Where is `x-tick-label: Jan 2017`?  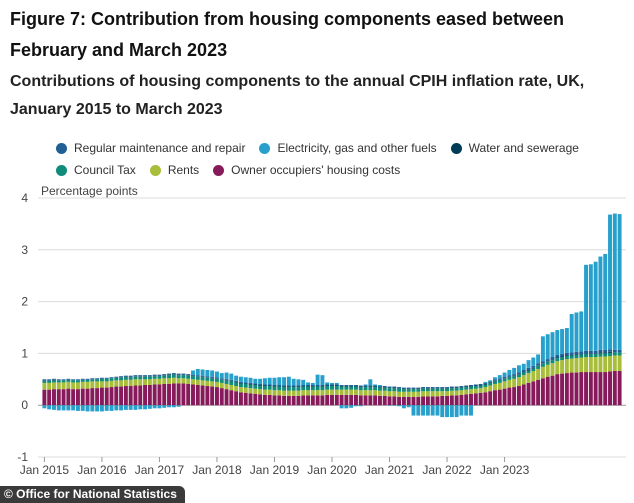 x-tick-label: Jan 2017 is located at coordinates (160, 470).